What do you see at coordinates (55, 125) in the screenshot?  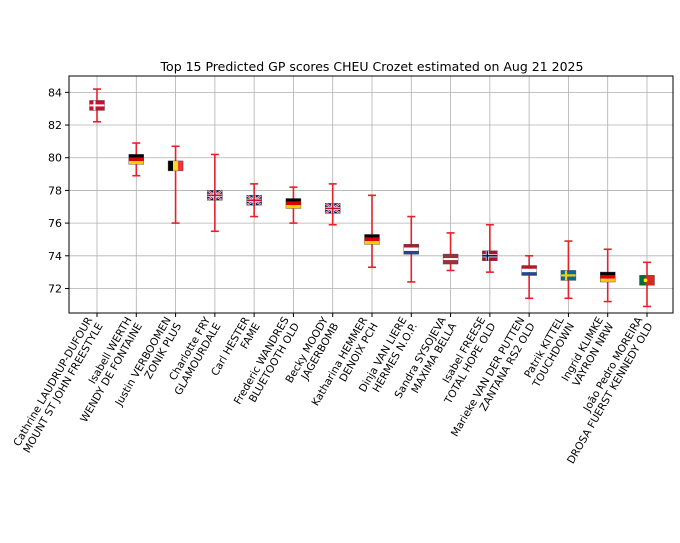 I see `y-tick-label: 82` at bounding box center [55, 125].